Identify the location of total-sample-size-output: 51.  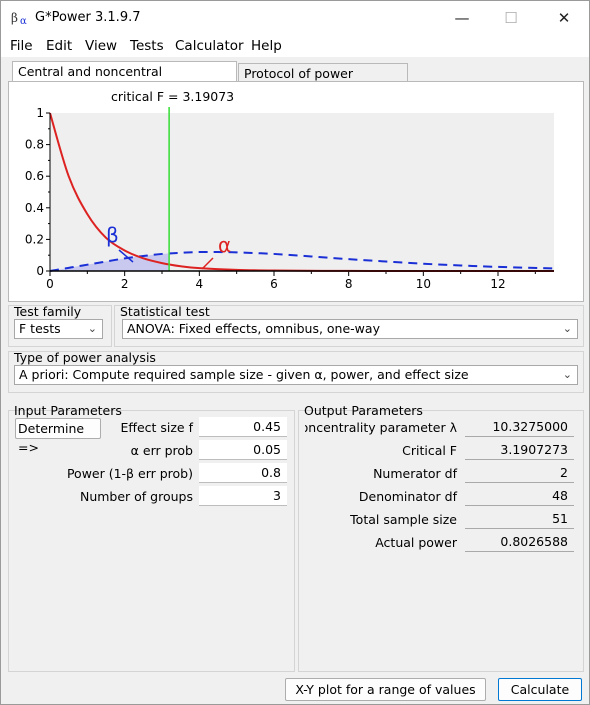
(519, 519).